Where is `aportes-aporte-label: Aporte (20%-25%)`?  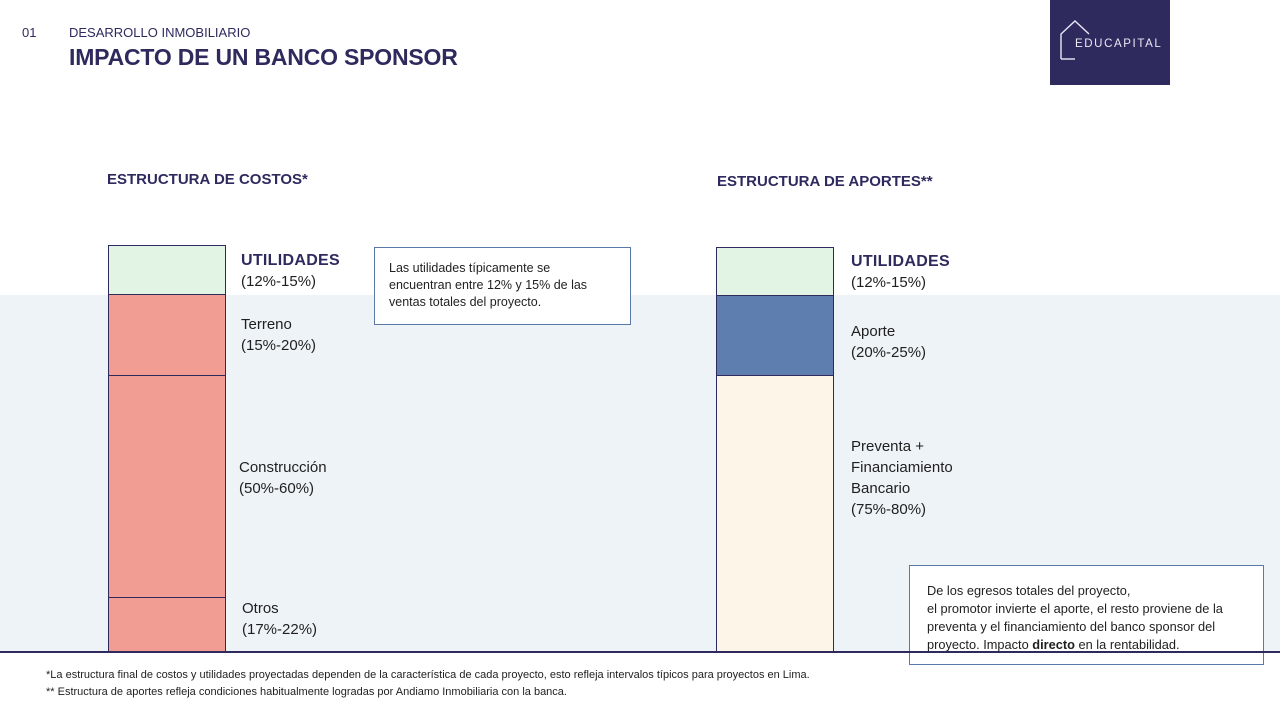
aportes-aporte-label: Aporte (20%-25%) is located at coordinates (888, 342).